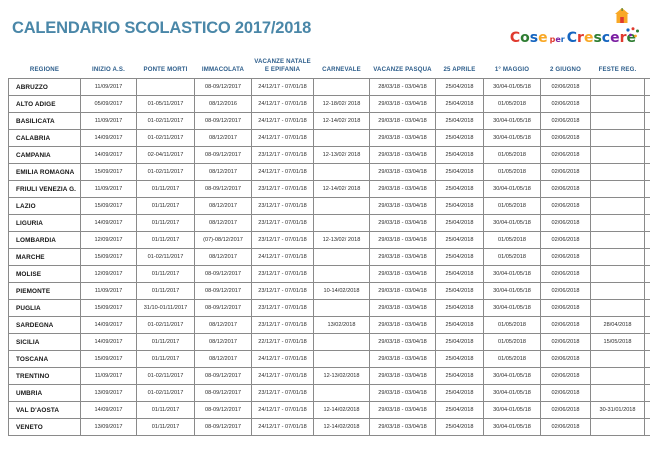  What do you see at coordinates (108, 69) in the screenshot?
I see `col-header-inizio-as: INIZIO A.S.` at bounding box center [108, 69].